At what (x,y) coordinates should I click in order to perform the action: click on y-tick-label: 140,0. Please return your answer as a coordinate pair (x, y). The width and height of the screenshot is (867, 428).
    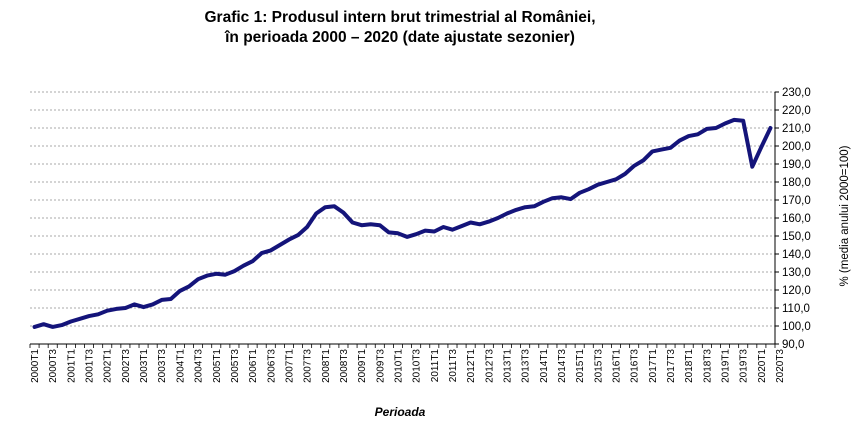
    Looking at the image, I should click on (796, 255).